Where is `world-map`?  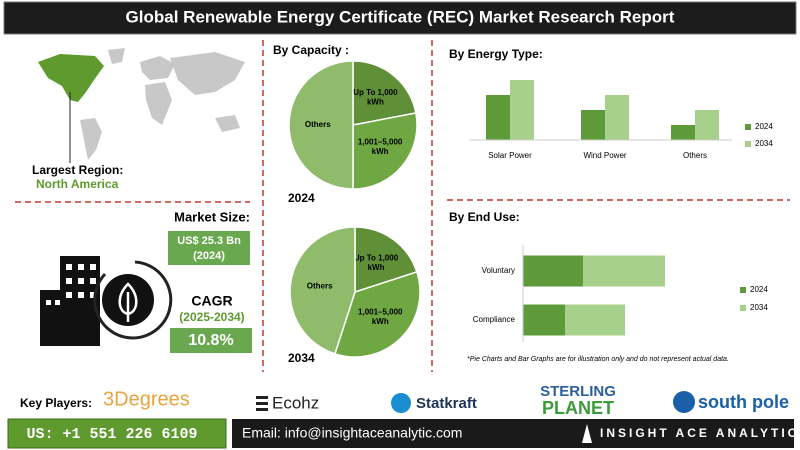
world-map is located at coordinates (162, 104).